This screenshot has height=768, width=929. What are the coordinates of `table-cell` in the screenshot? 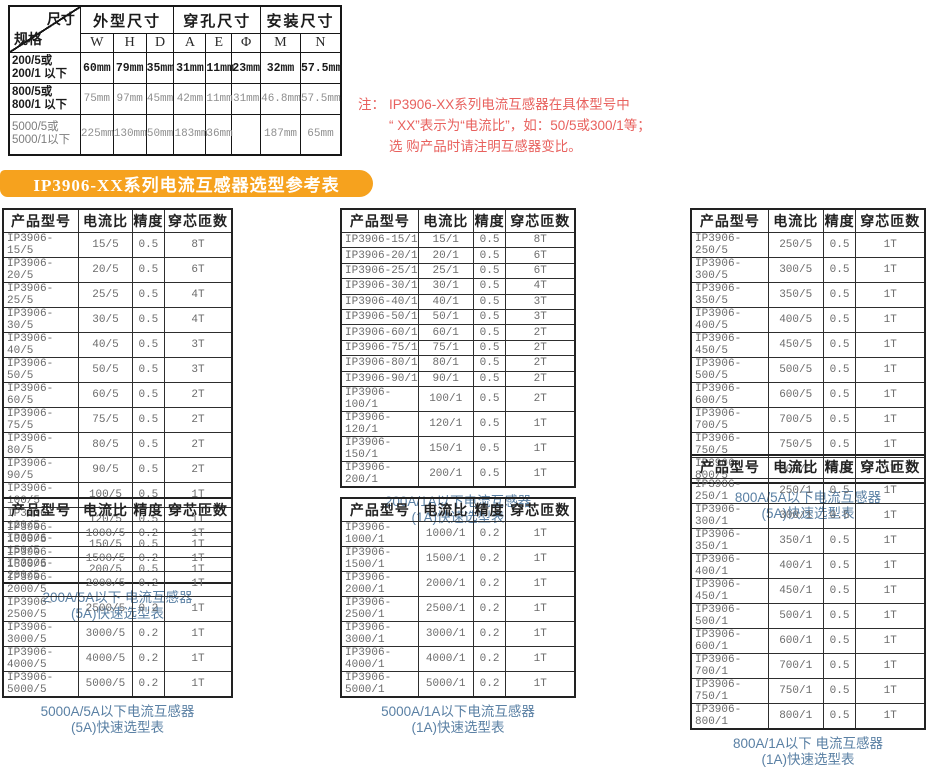 It's located at (246, 134).